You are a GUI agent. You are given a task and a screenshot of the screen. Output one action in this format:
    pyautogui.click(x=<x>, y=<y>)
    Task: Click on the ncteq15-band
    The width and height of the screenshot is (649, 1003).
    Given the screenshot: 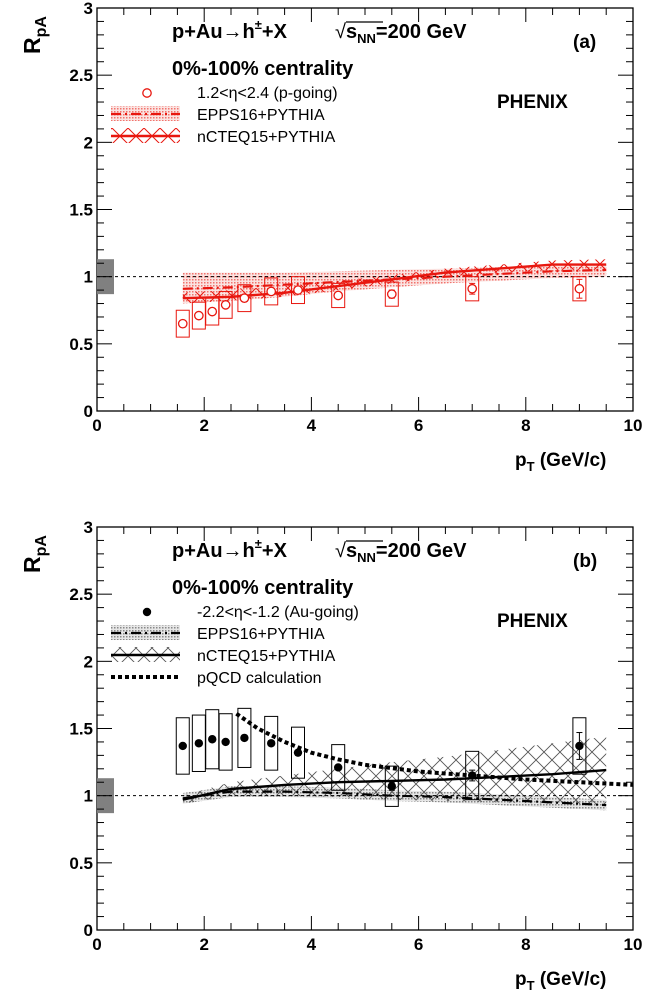 What is the action you would take?
    pyautogui.click(x=394, y=771)
    